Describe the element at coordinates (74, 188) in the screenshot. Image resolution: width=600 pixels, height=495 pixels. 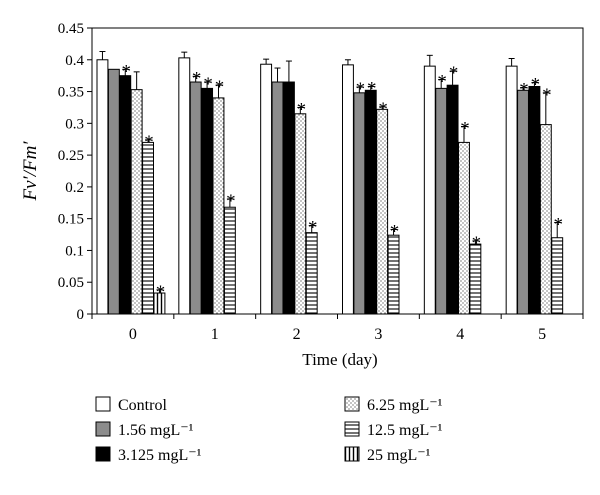
I see `y-tick-label: 0.2` at that location.